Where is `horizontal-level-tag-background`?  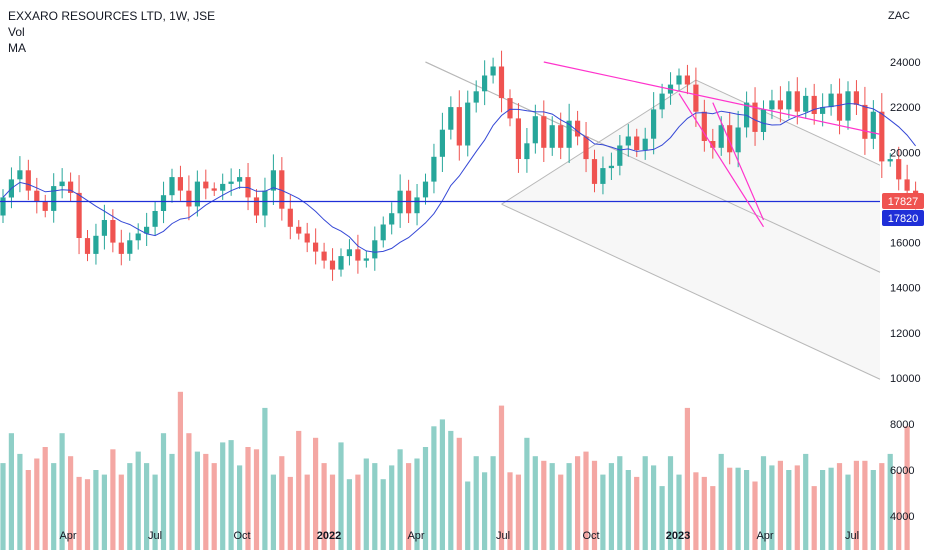
horizontal-level-tag-background is located at coordinates (903, 218).